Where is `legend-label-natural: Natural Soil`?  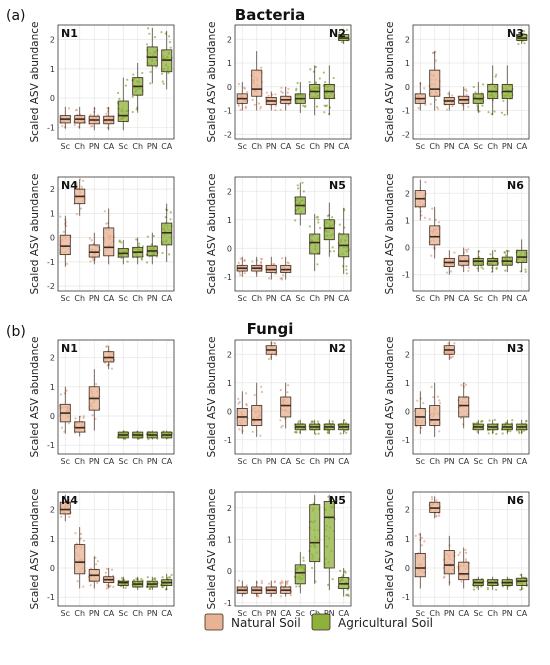
legend-label-natural: Natural Soil is located at coordinates (266, 623).